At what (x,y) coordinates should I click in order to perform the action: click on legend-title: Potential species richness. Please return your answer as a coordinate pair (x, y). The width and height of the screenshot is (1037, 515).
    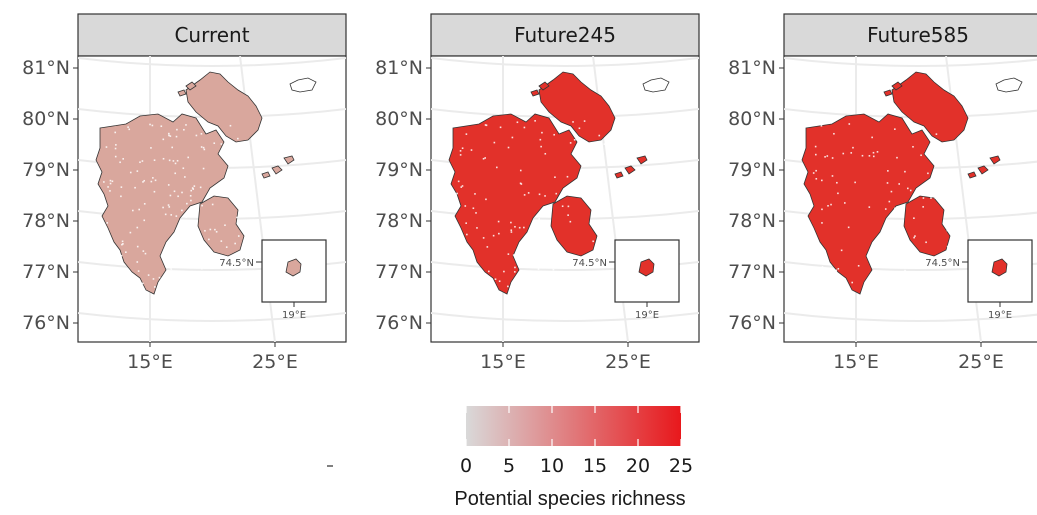
    Looking at the image, I should click on (569, 499).